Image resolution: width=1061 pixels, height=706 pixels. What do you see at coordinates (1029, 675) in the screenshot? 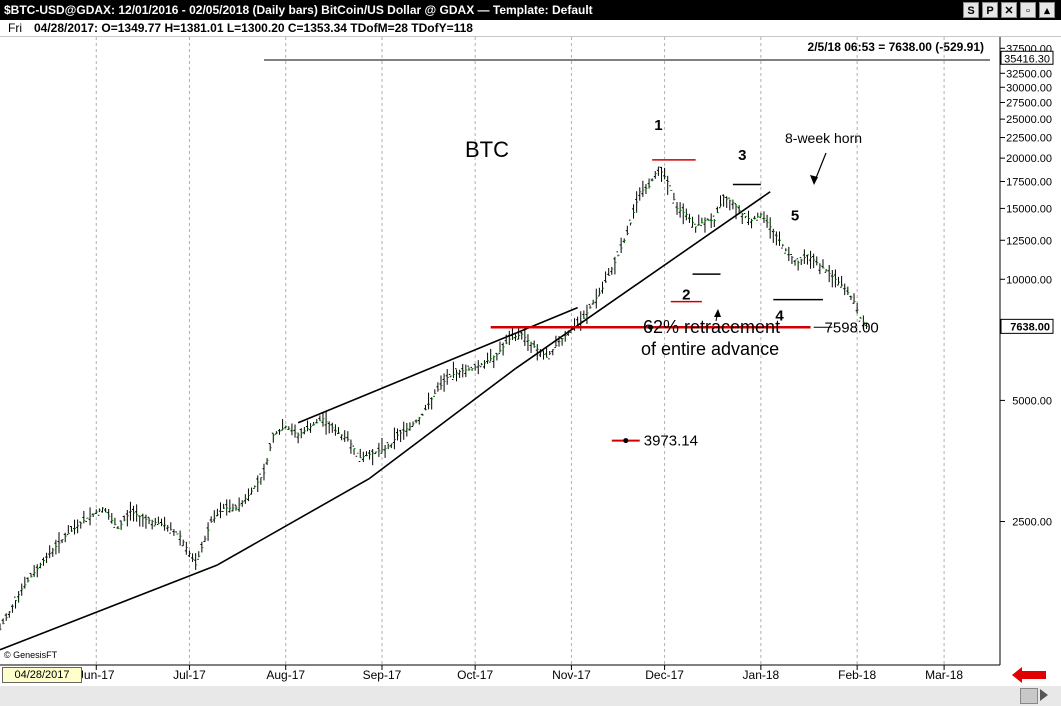
I see `scroll-left-arrow-icon` at bounding box center [1029, 675].